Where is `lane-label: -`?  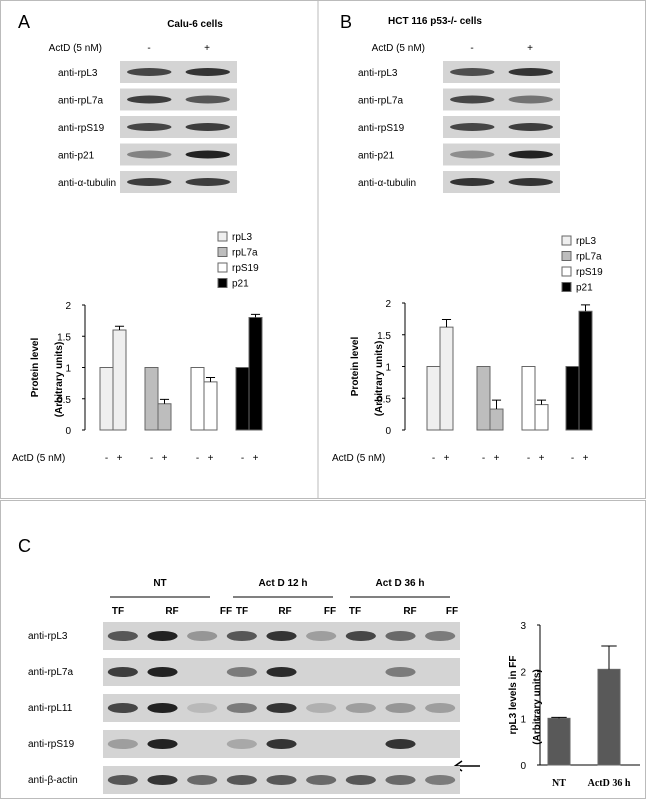
lane-label: - is located at coordinates (148, 48).